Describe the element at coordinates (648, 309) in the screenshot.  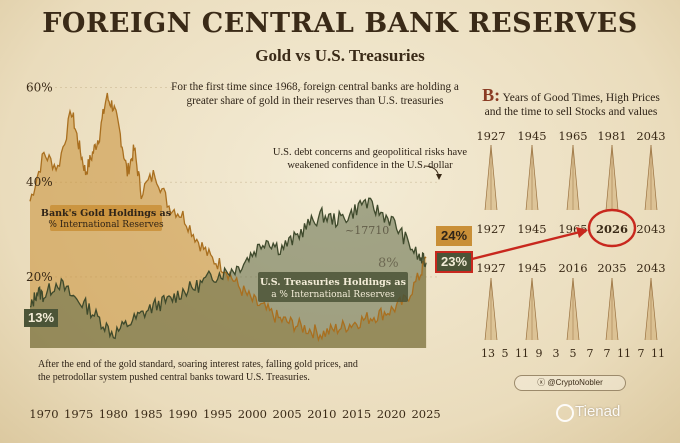
I see `row2-spike-4-edge-left` at that location.